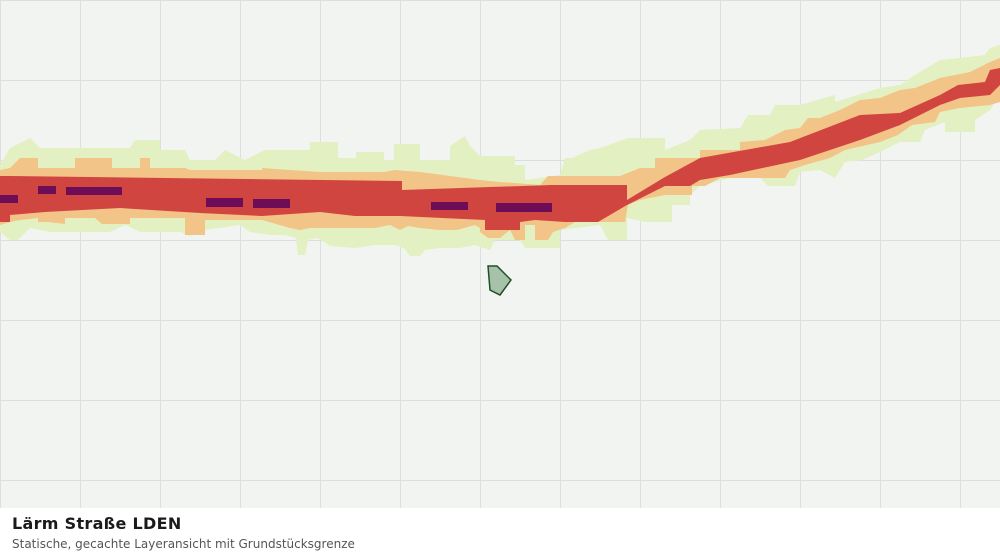 This screenshot has height=560, width=1000. What do you see at coordinates (499, 280) in the screenshot?
I see `parcel-boundary` at bounding box center [499, 280].